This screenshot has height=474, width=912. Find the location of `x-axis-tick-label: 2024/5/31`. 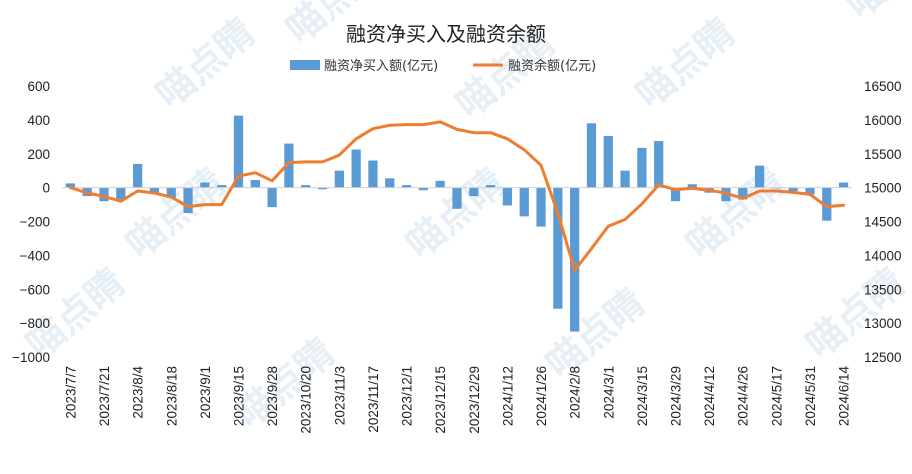

x-axis-tick-label: 2024/5/31 is located at coordinates (810, 396).